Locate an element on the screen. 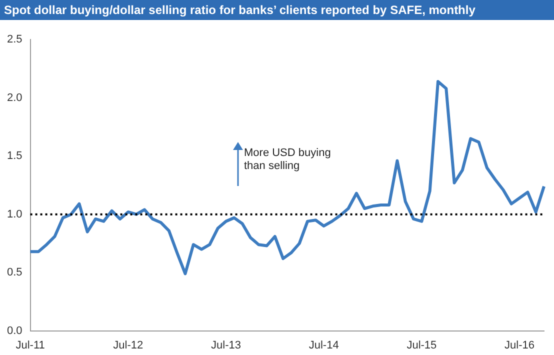 The image size is (554, 355). x-tick-label: Jul-15 is located at coordinates (421, 345).